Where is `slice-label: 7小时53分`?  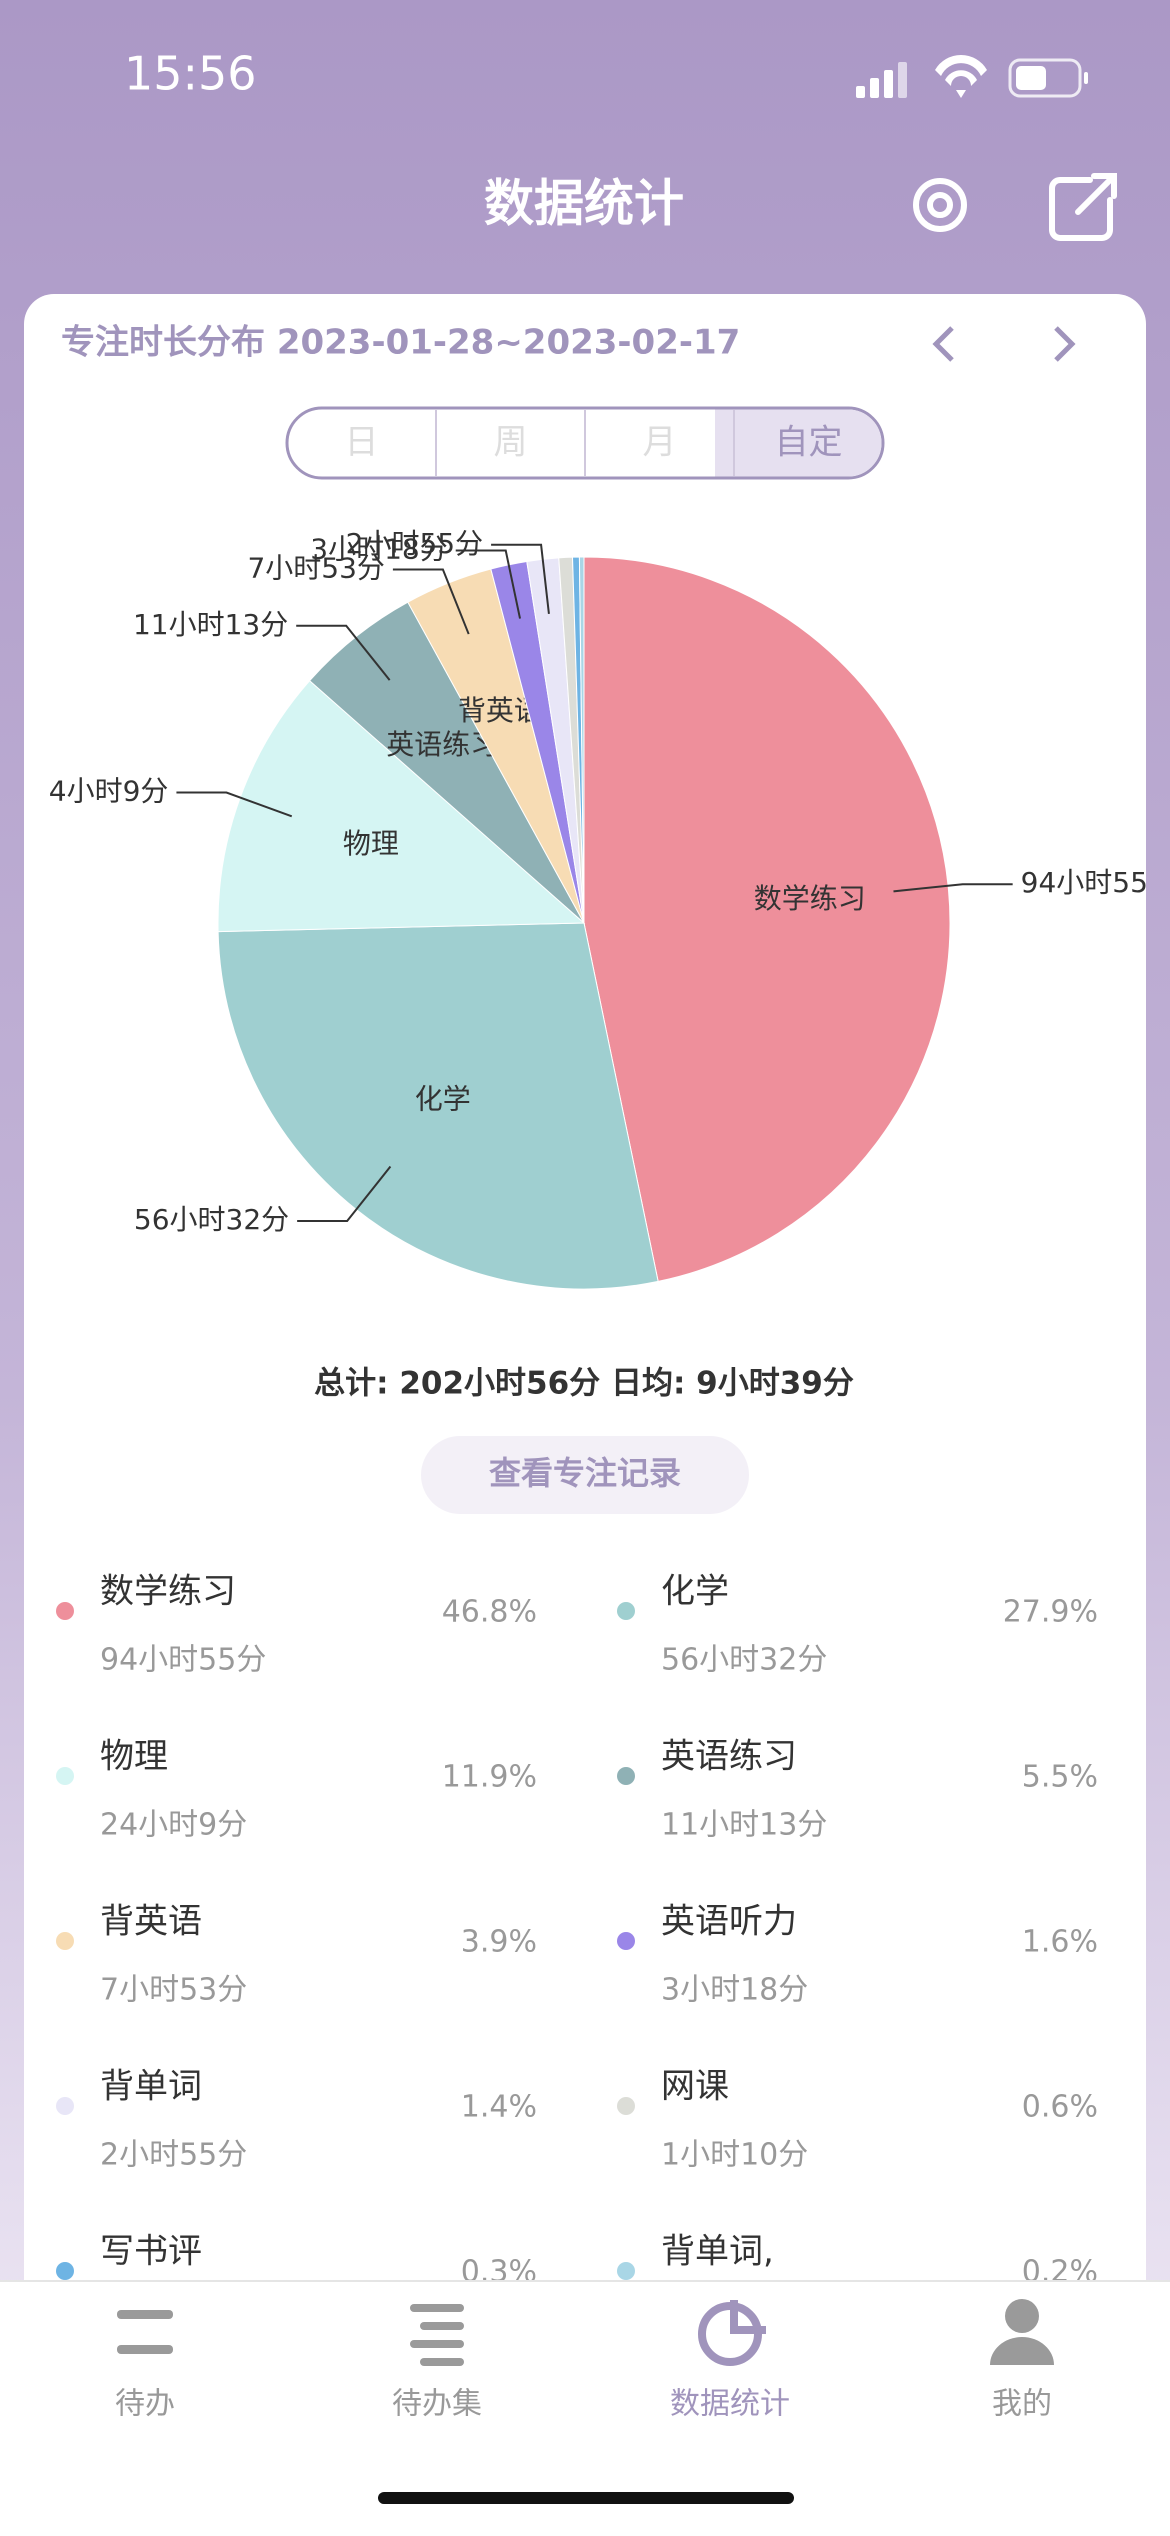 slice-label: 7小时53分 is located at coordinates (315, 567).